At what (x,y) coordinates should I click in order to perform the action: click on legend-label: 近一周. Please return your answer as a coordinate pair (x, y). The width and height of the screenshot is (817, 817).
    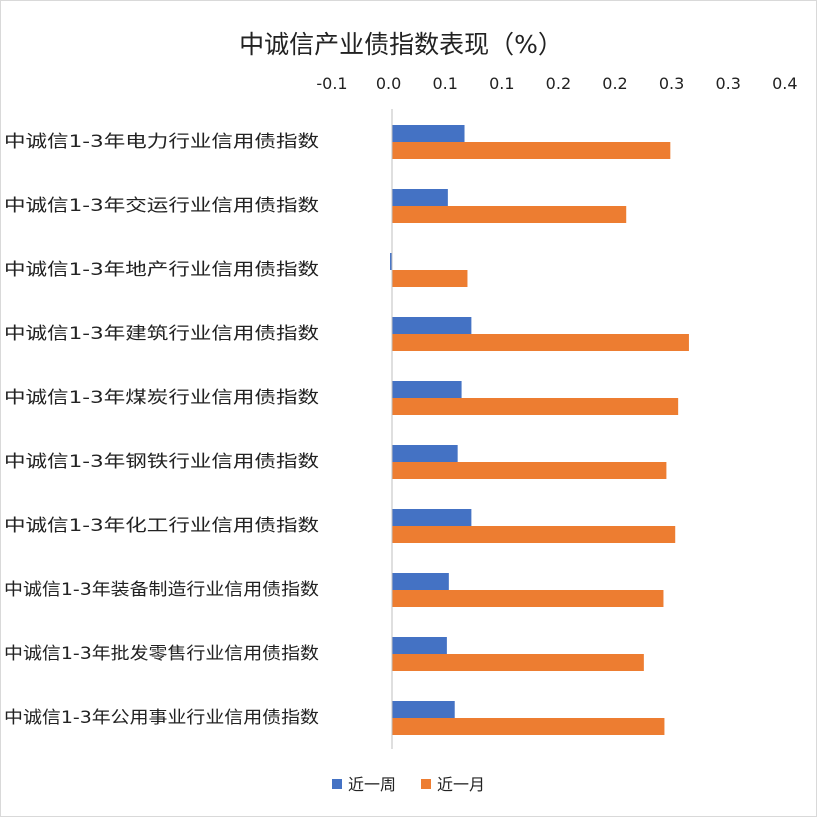
    Looking at the image, I should click on (372, 784).